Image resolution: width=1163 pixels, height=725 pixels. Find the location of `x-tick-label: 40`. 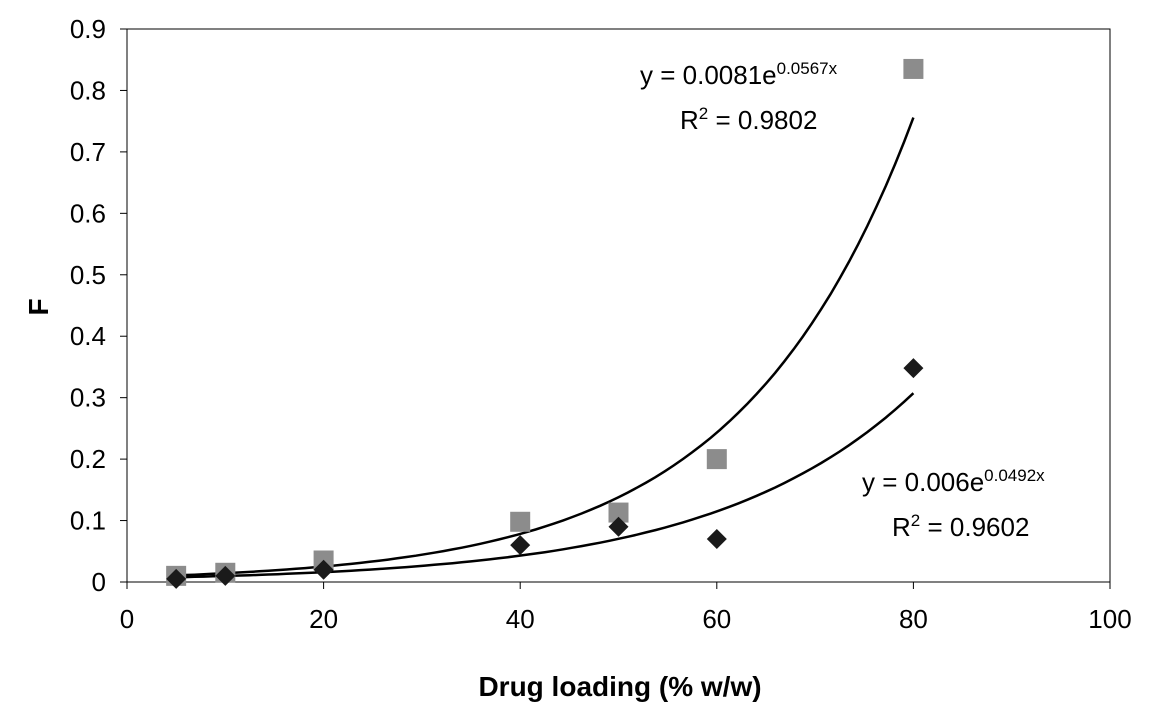

x-tick-label: 40 is located at coordinates (520, 619).